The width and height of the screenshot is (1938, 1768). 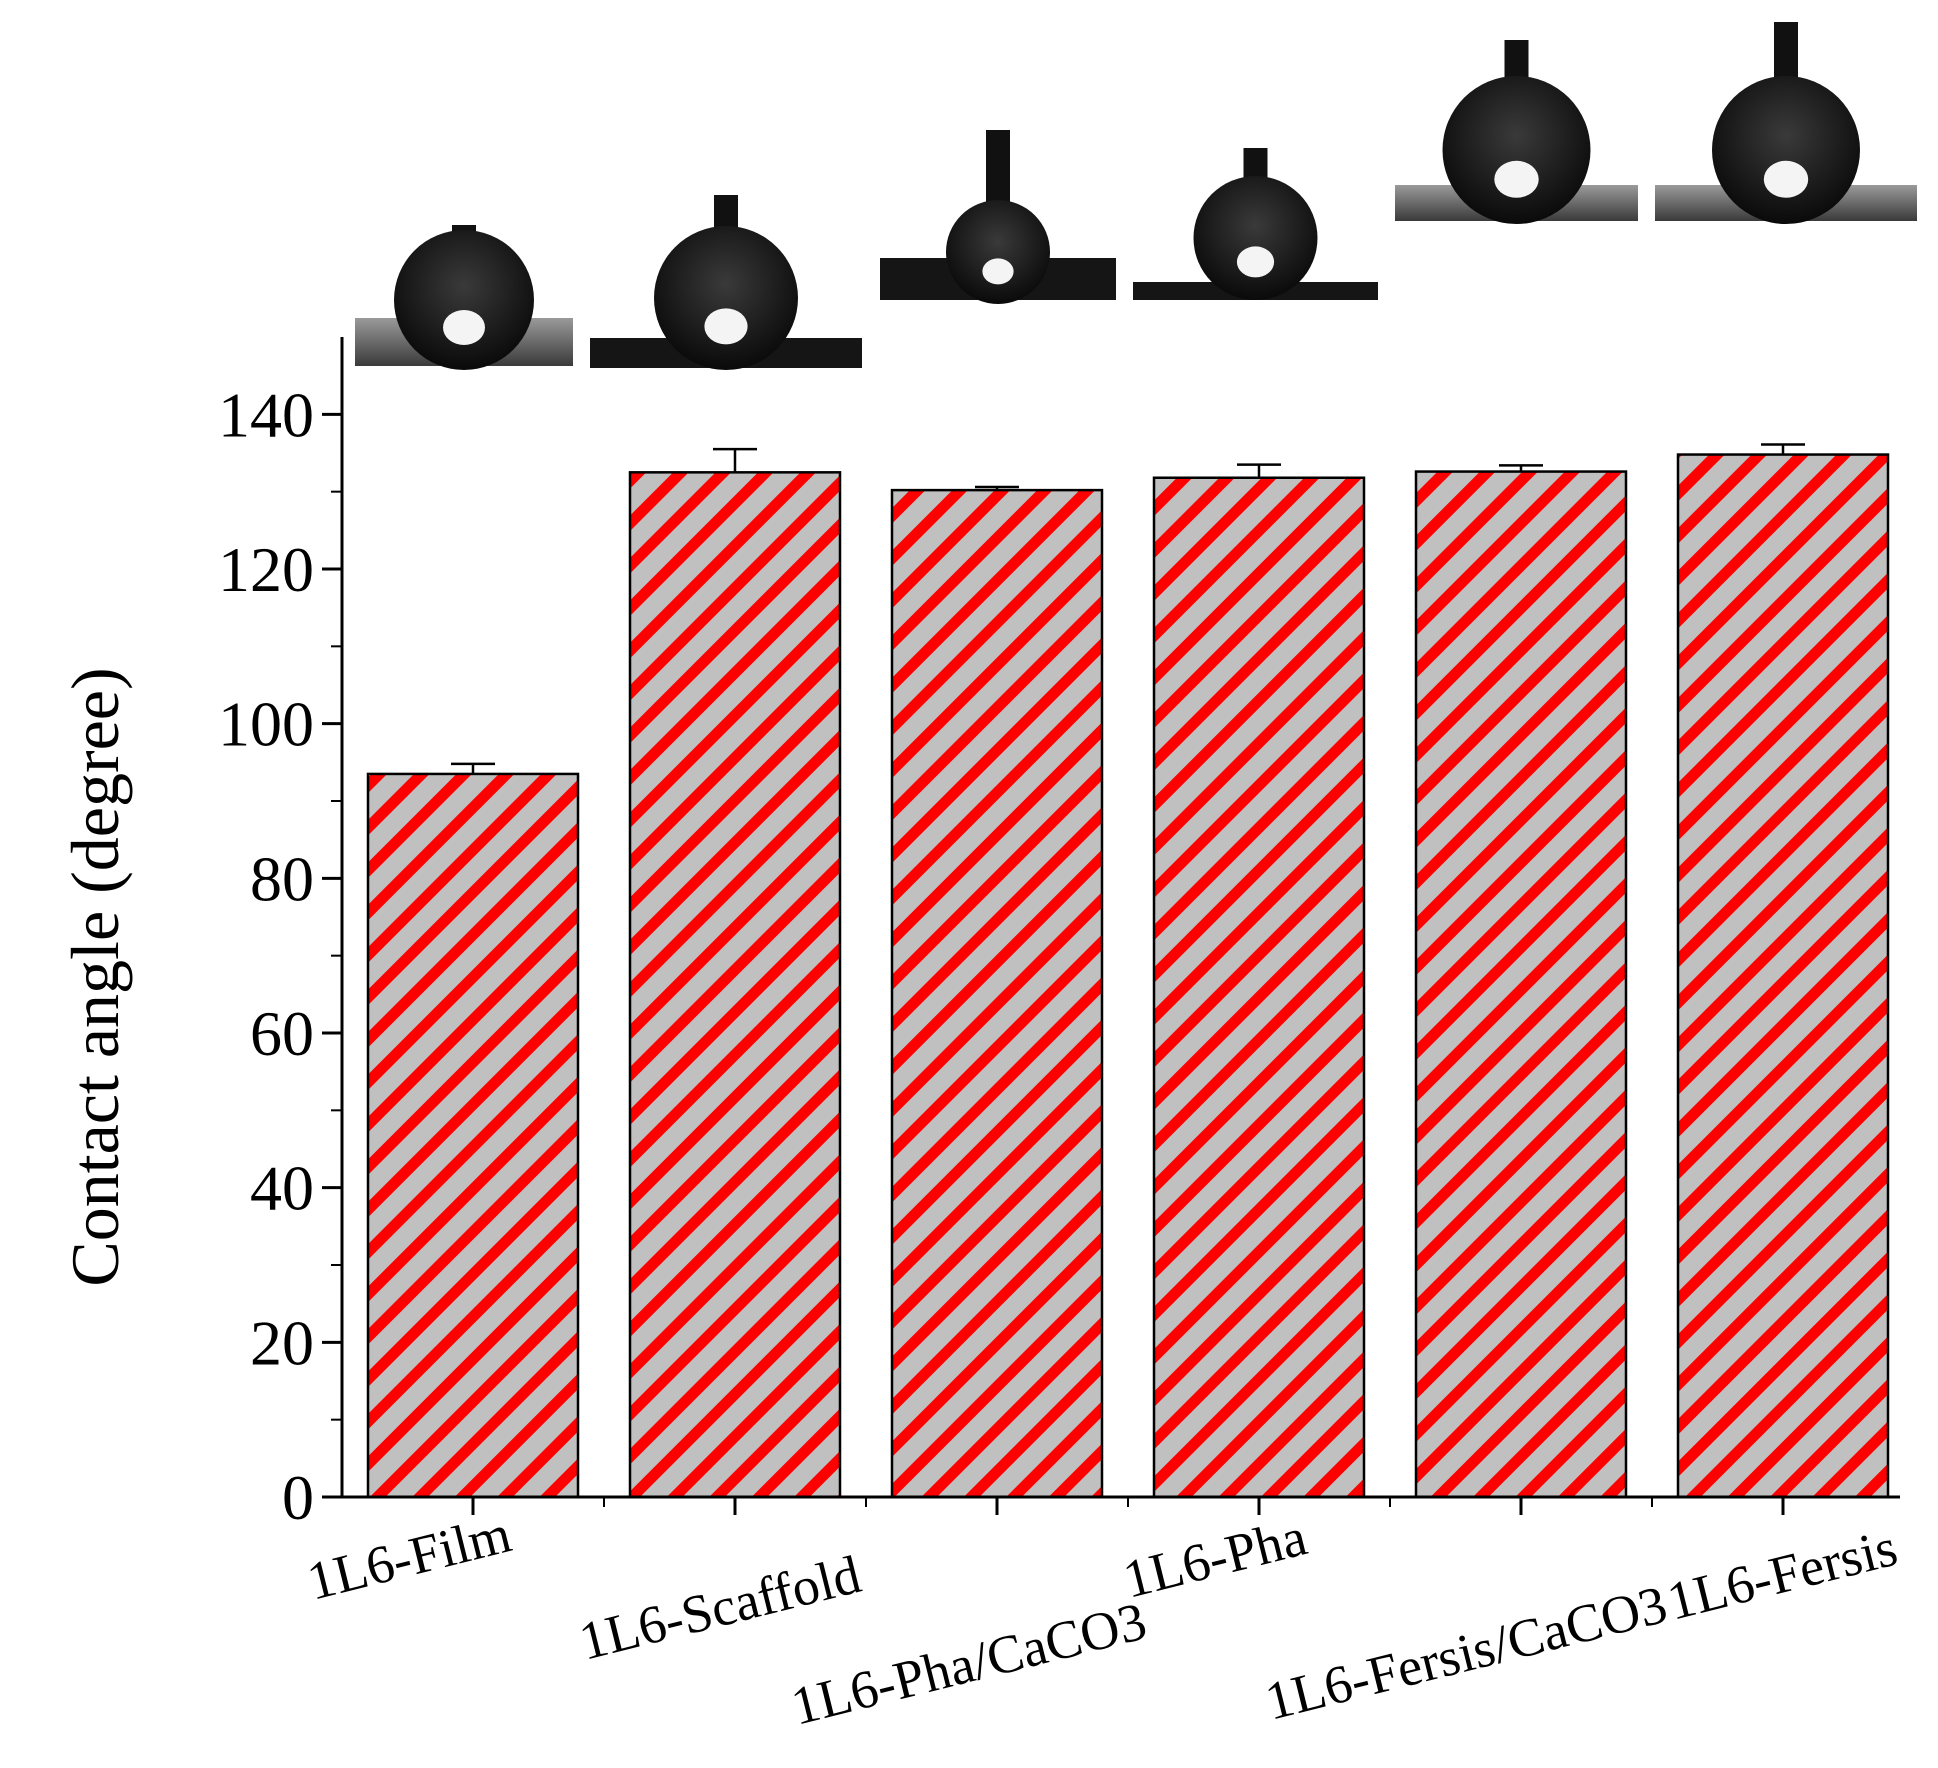 I want to click on x-tick-label: 1L6-Pha/CaCO3, so click(x=968, y=1664).